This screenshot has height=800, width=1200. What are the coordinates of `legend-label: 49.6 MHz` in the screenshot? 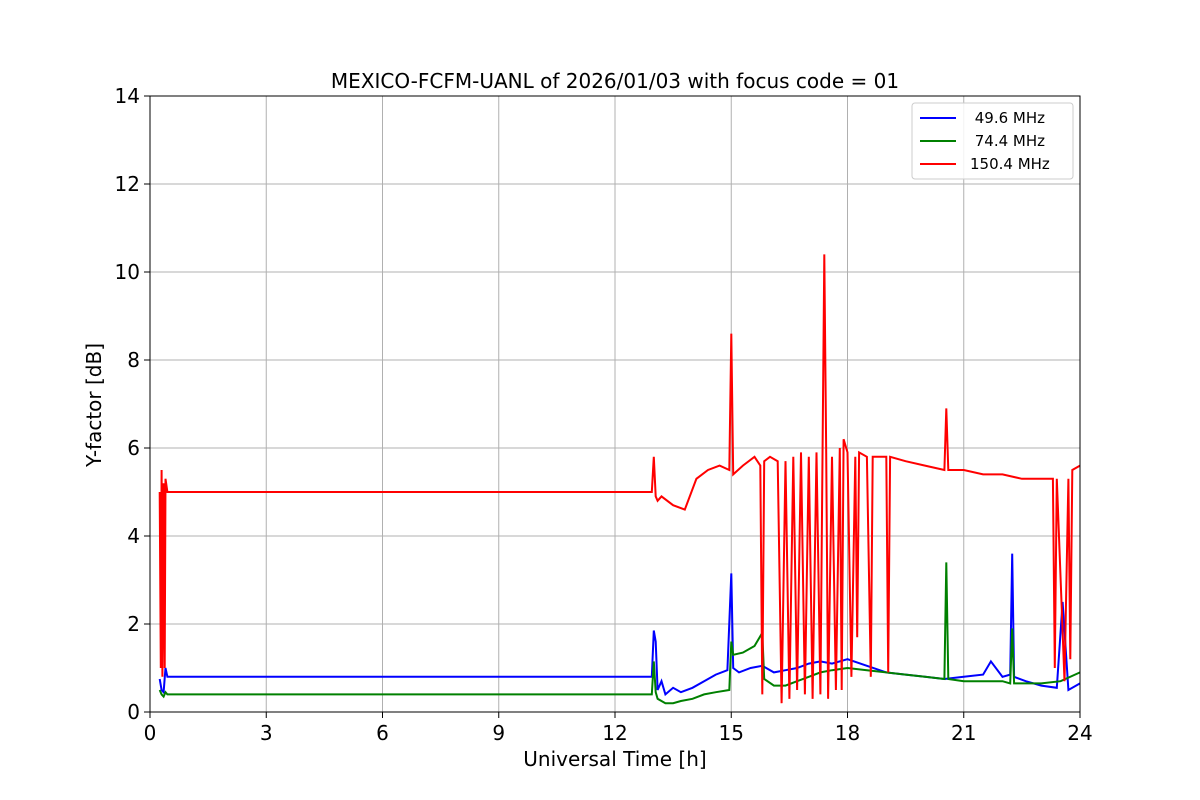 It's located at (1007, 118).